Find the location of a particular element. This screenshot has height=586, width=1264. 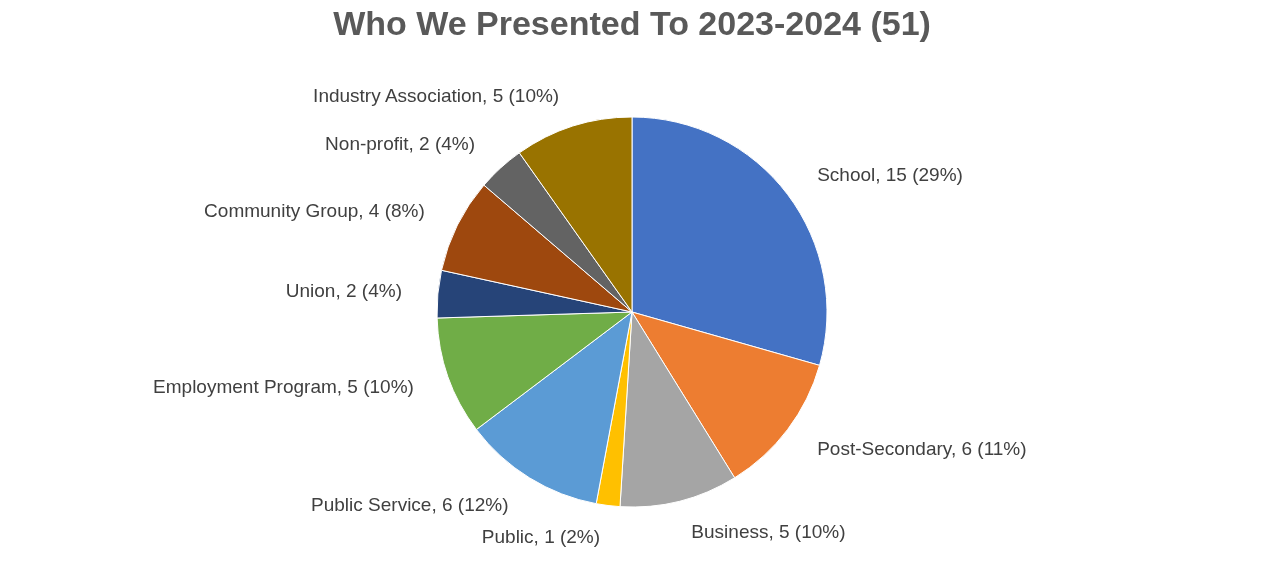

slice-label: Employment Program, 5 (10%) is located at coordinates (283, 387).